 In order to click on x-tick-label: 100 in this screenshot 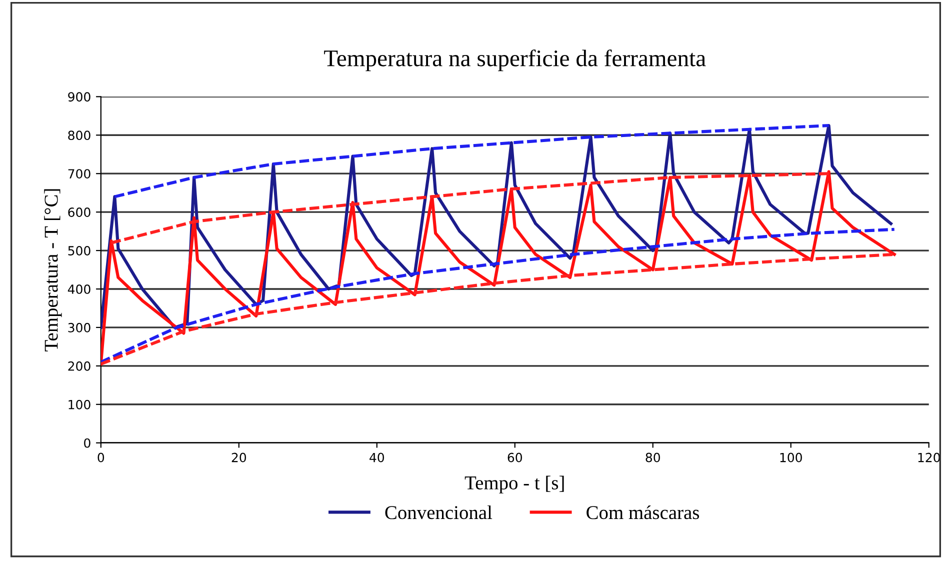, I will do `click(791, 457)`.